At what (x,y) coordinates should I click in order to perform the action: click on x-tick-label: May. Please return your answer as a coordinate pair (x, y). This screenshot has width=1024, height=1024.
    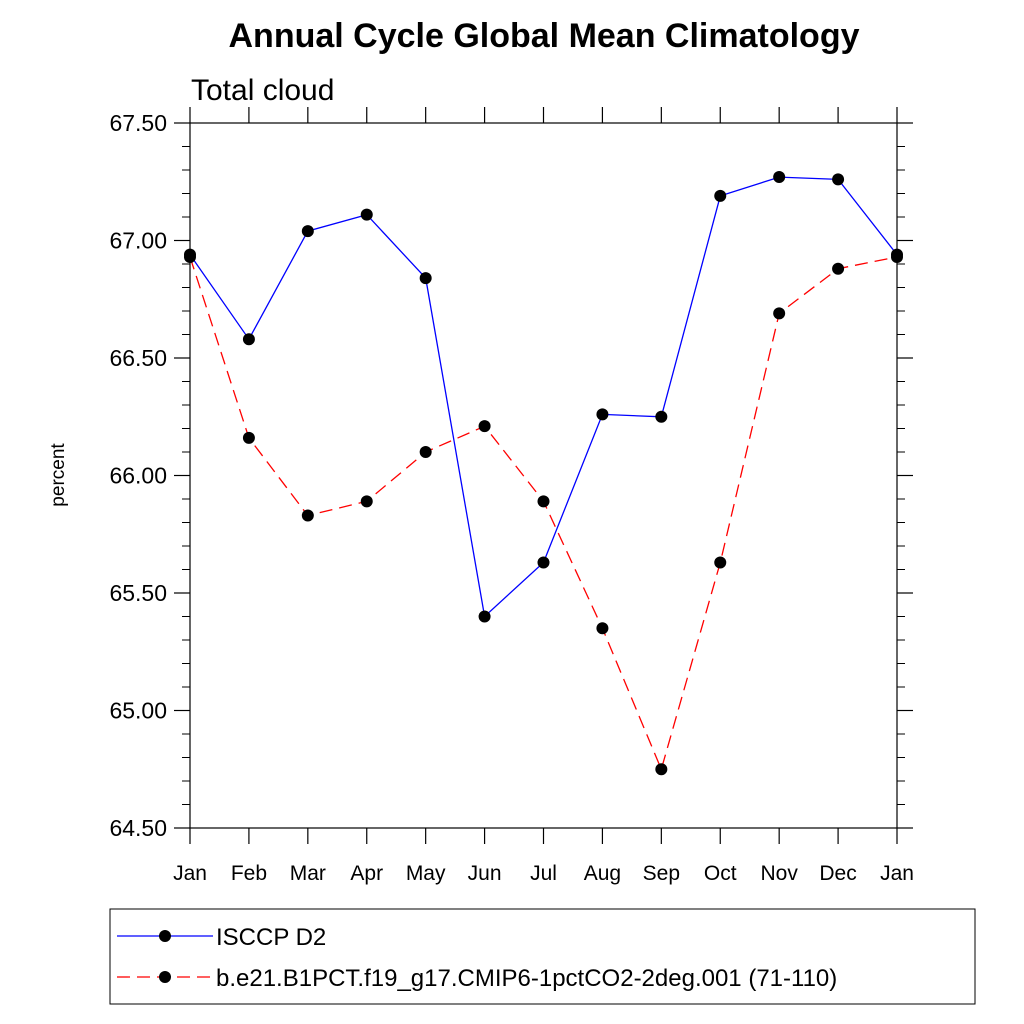
    Looking at the image, I should click on (426, 873).